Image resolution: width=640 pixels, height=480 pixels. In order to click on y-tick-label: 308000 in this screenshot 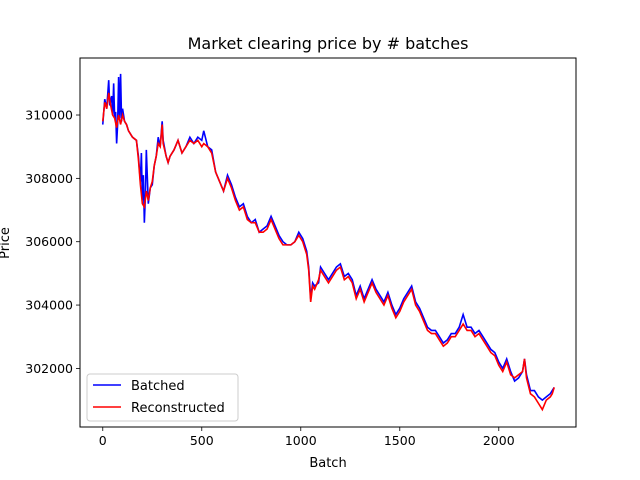, I will do `click(49, 178)`.